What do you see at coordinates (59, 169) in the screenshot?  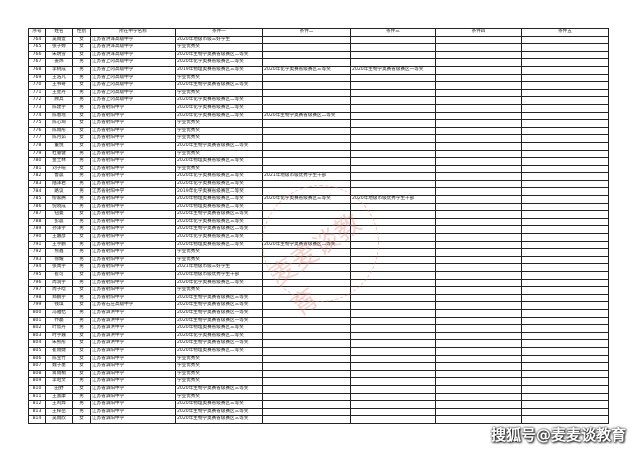 I see `table-cell: 刘子暄` at bounding box center [59, 169].